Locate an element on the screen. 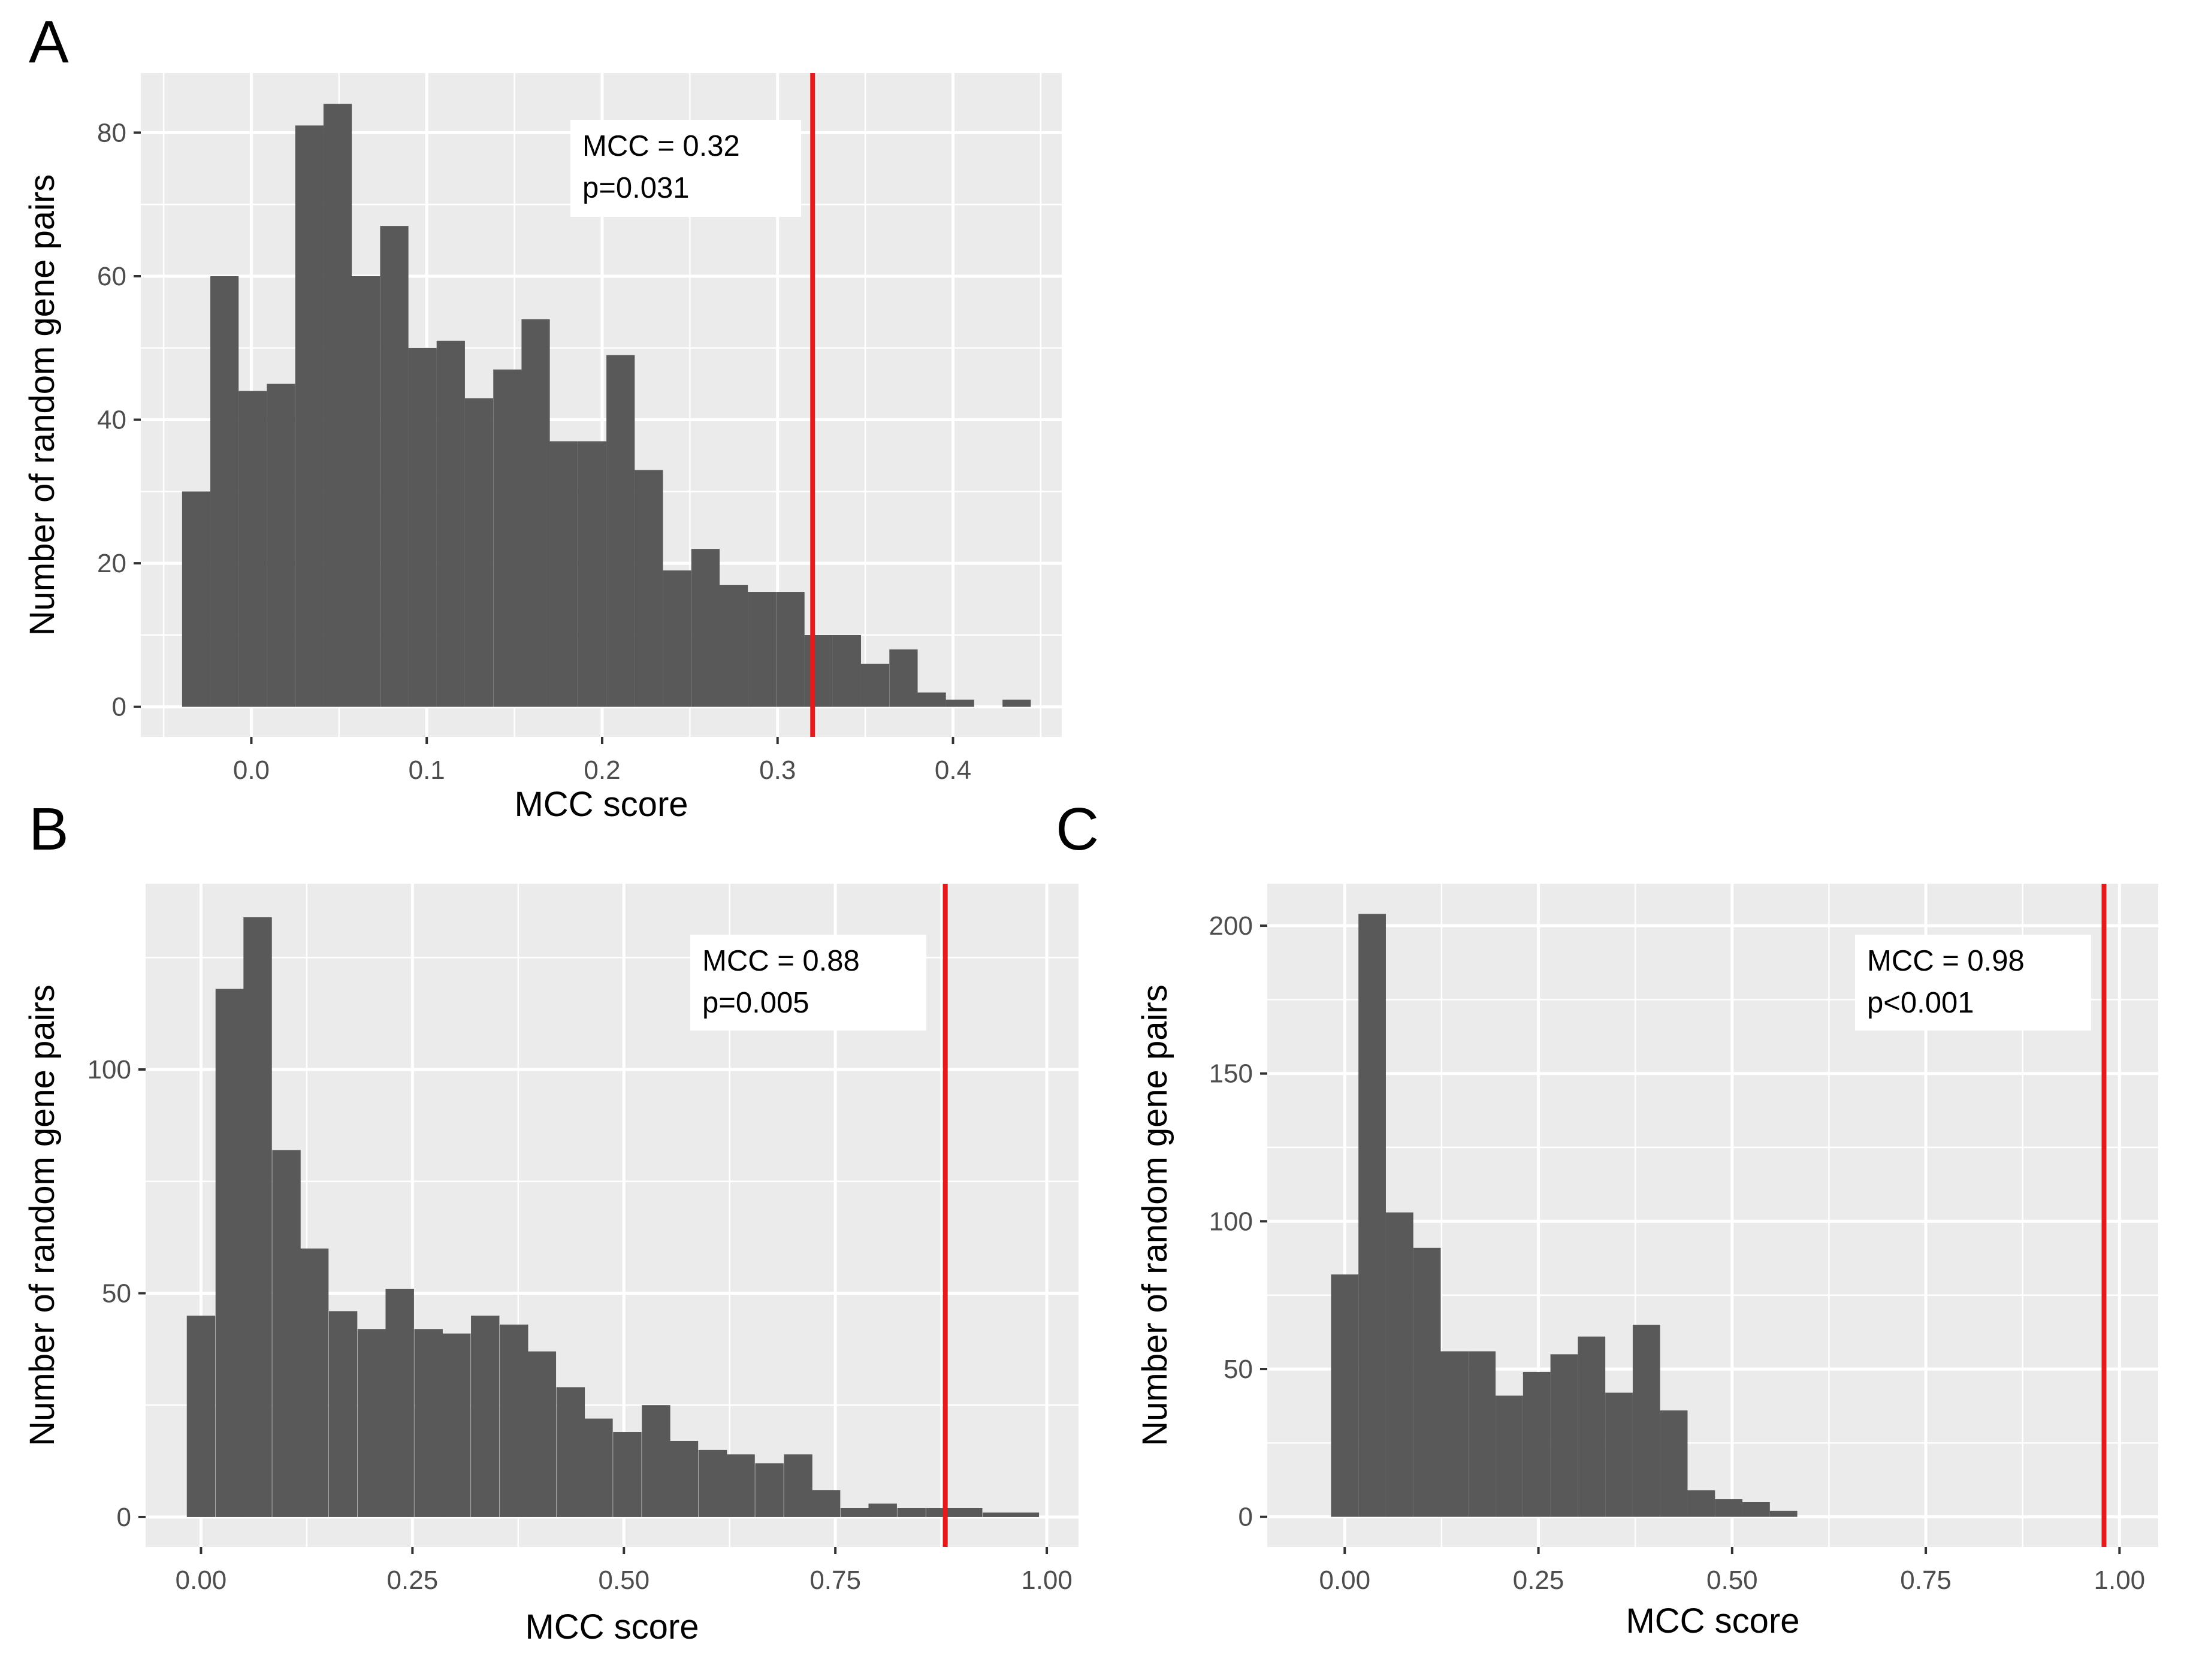  x-tick-label: 0.2 is located at coordinates (602, 770).